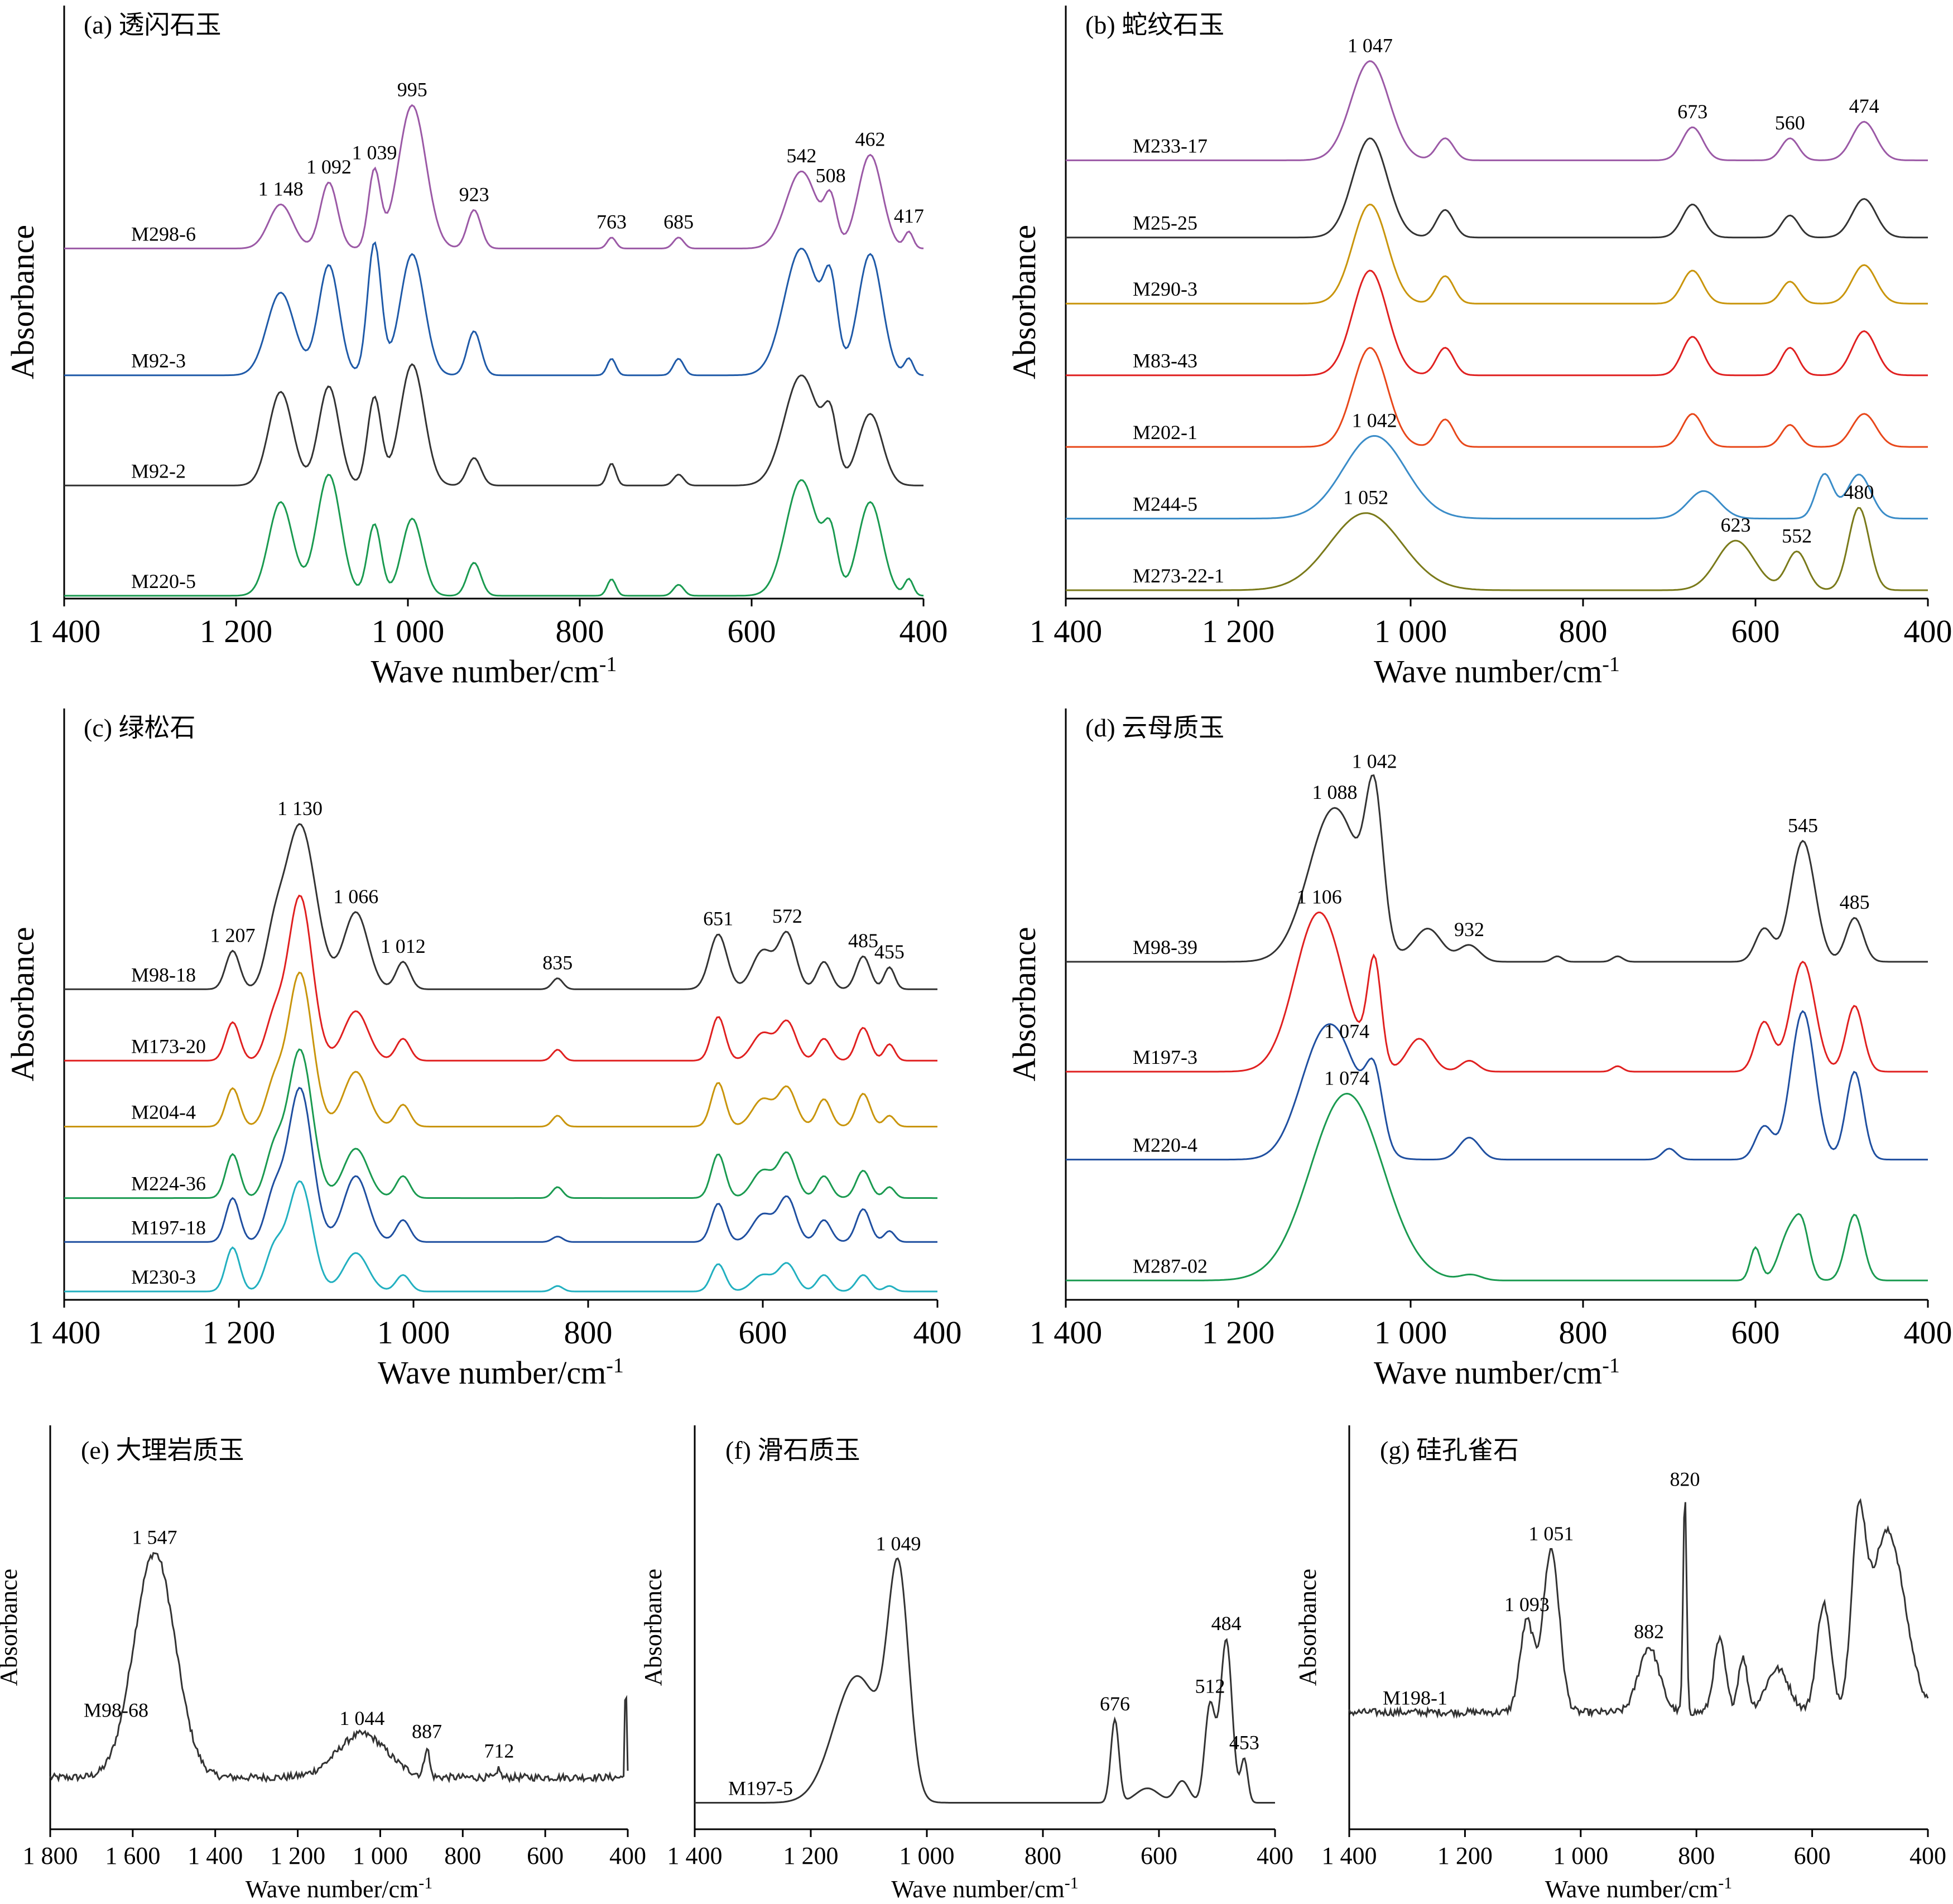 This screenshot has width=1953, height=1904. I want to click on peak-label: 552, so click(1797, 535).